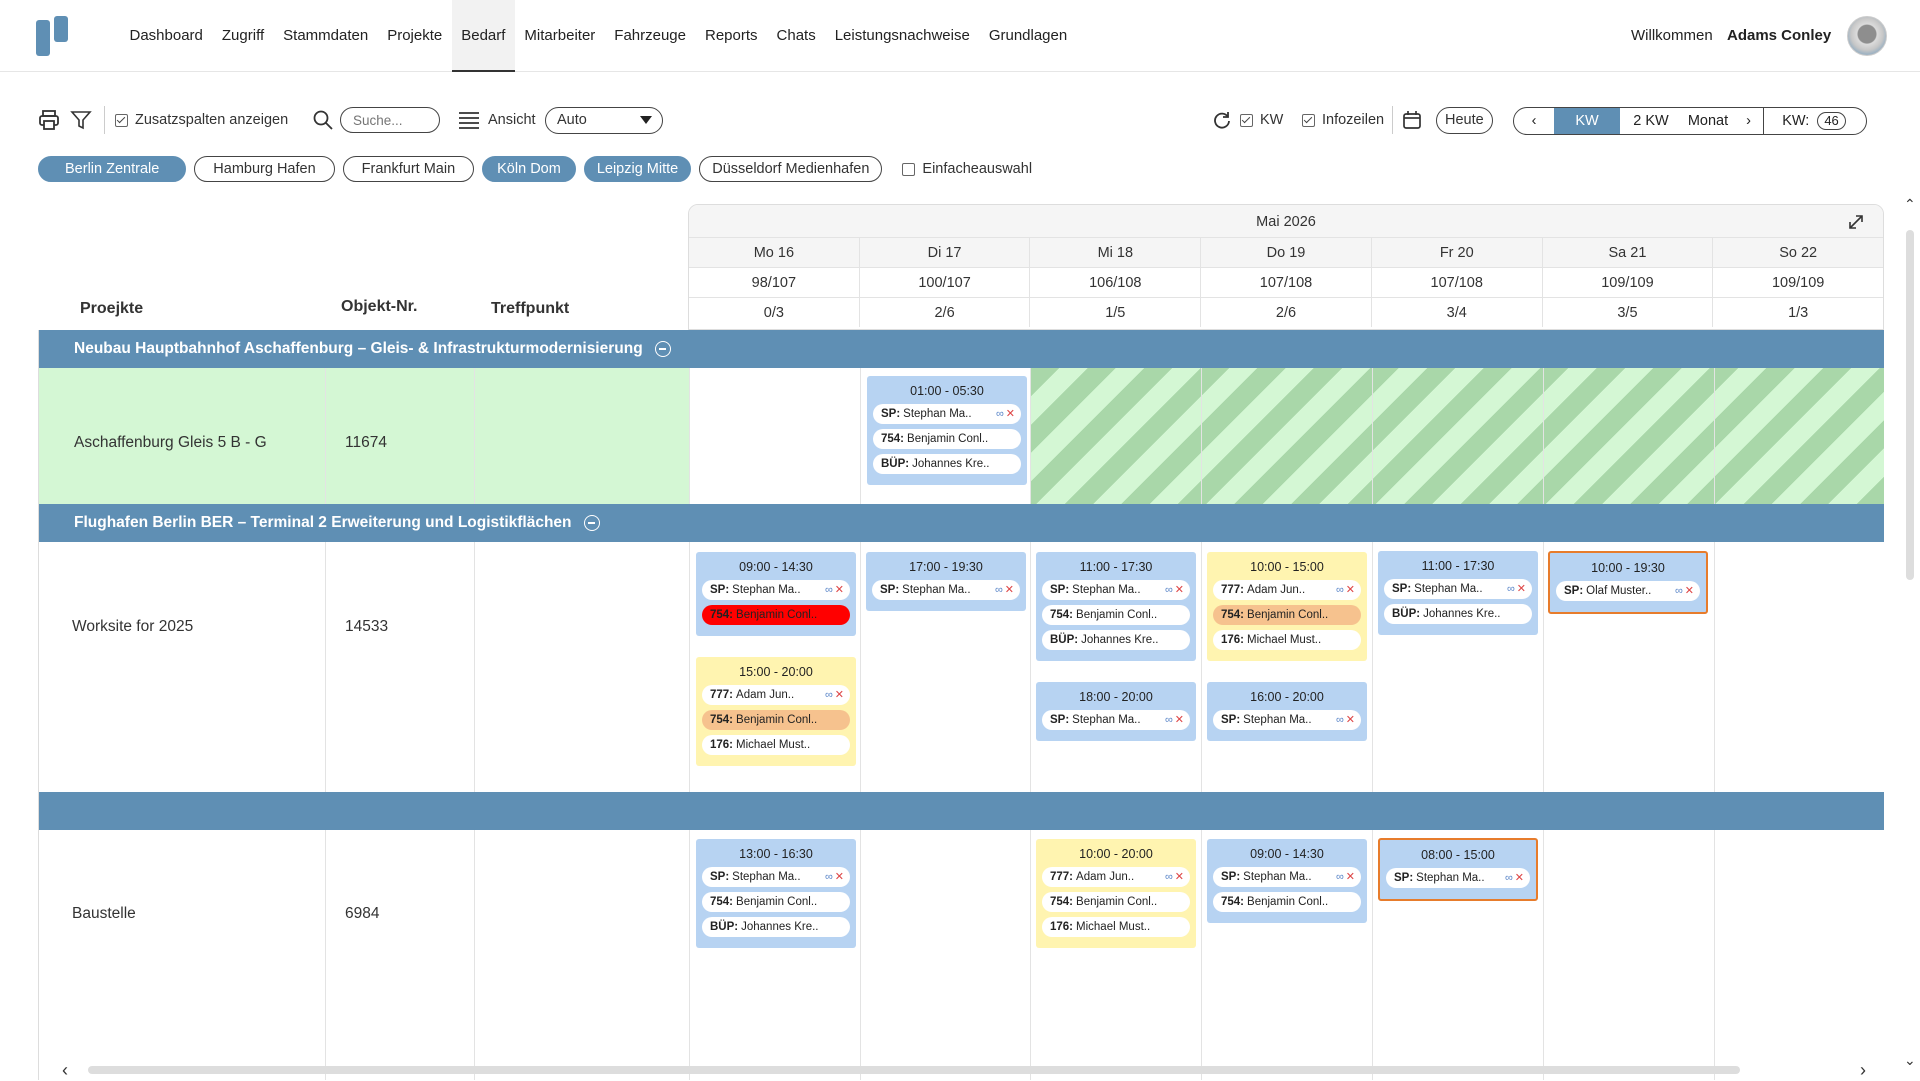  I want to click on horizontal-scrollbar, so click(914, 1070).